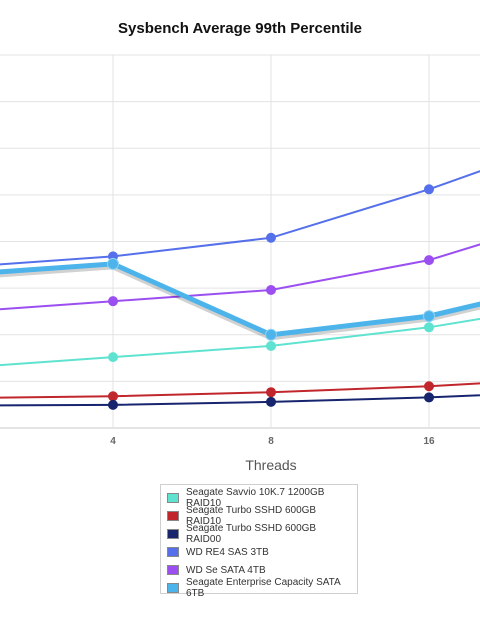 This screenshot has height=619, width=480. I want to click on legend-item: Seagate Savvio 10K.7 1200GB RAID10, so click(259, 498).